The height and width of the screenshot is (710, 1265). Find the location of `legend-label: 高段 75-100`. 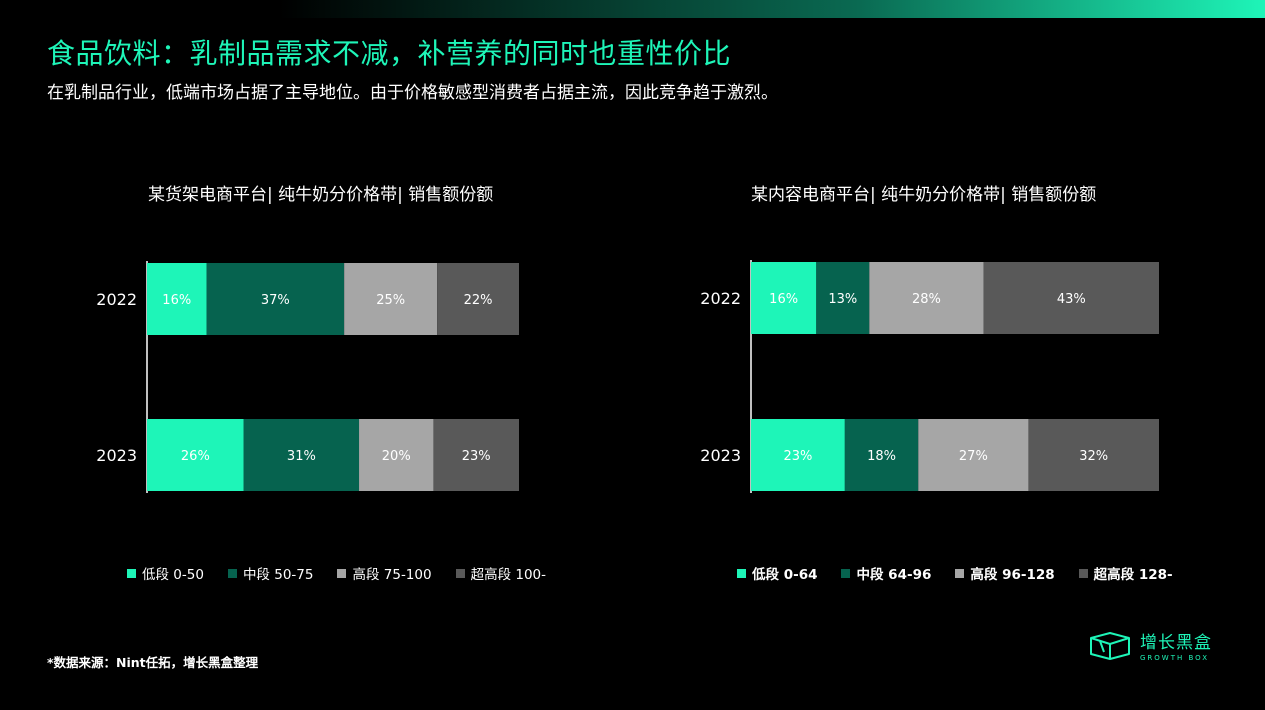

legend-label: 高段 75-100 is located at coordinates (392, 575).